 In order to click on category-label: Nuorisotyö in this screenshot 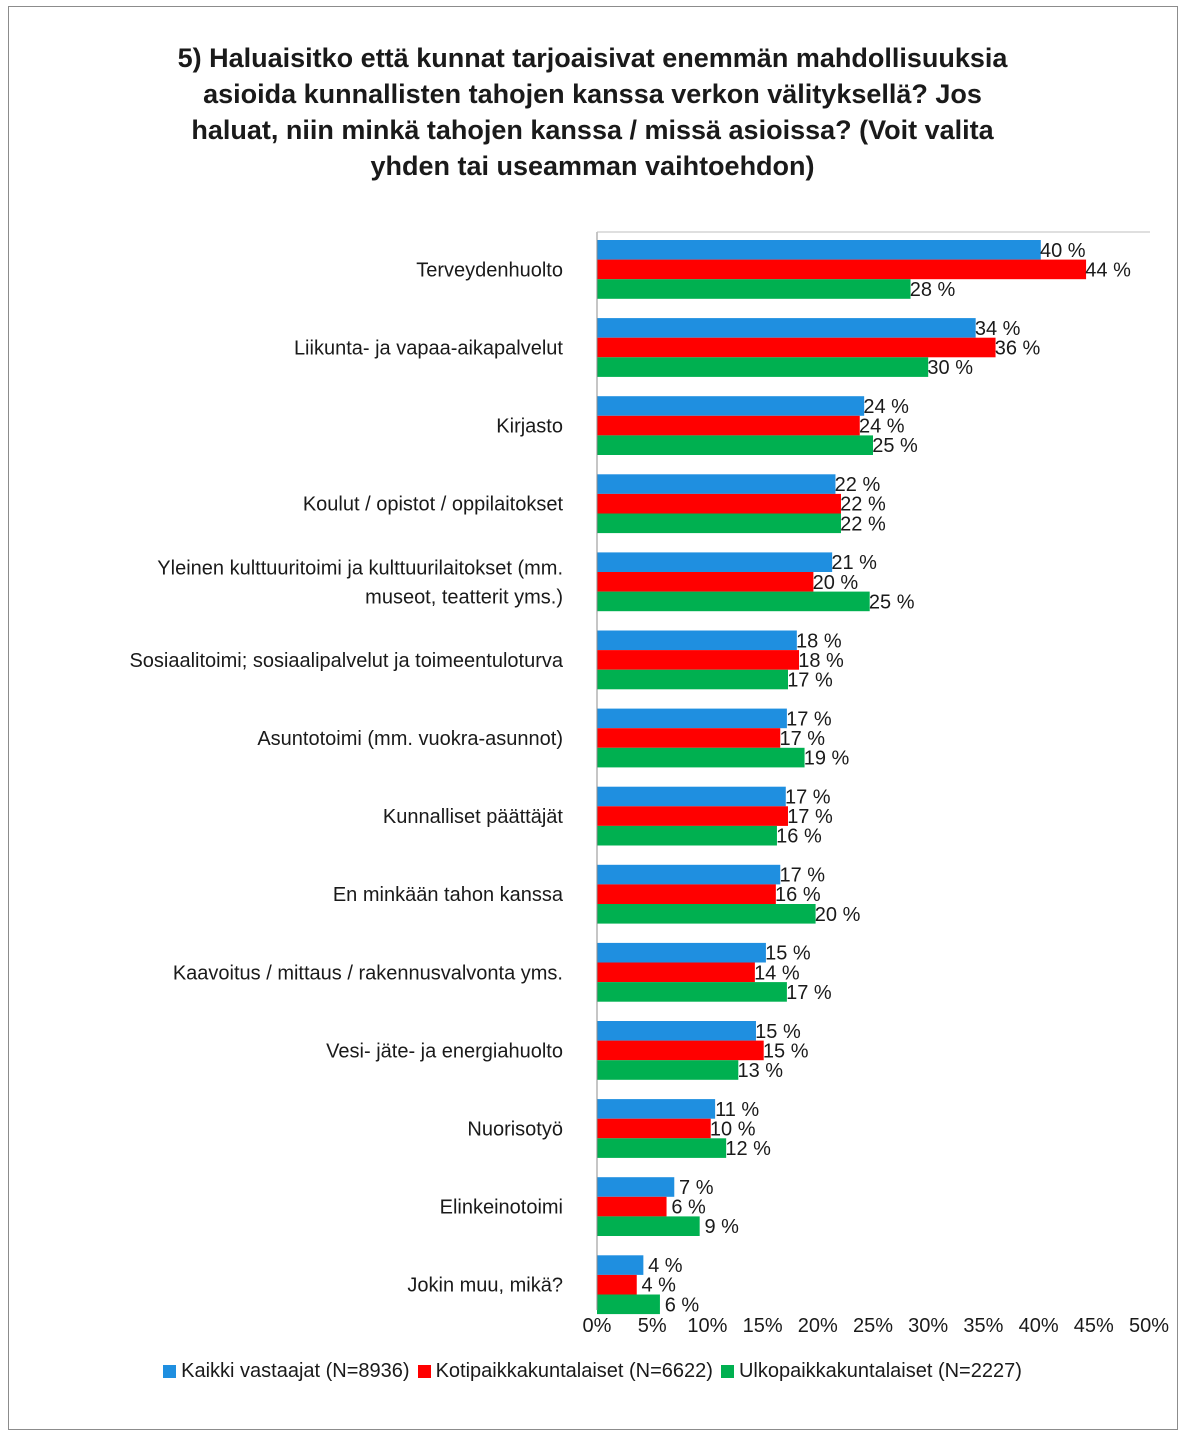, I will do `click(515, 1130)`.